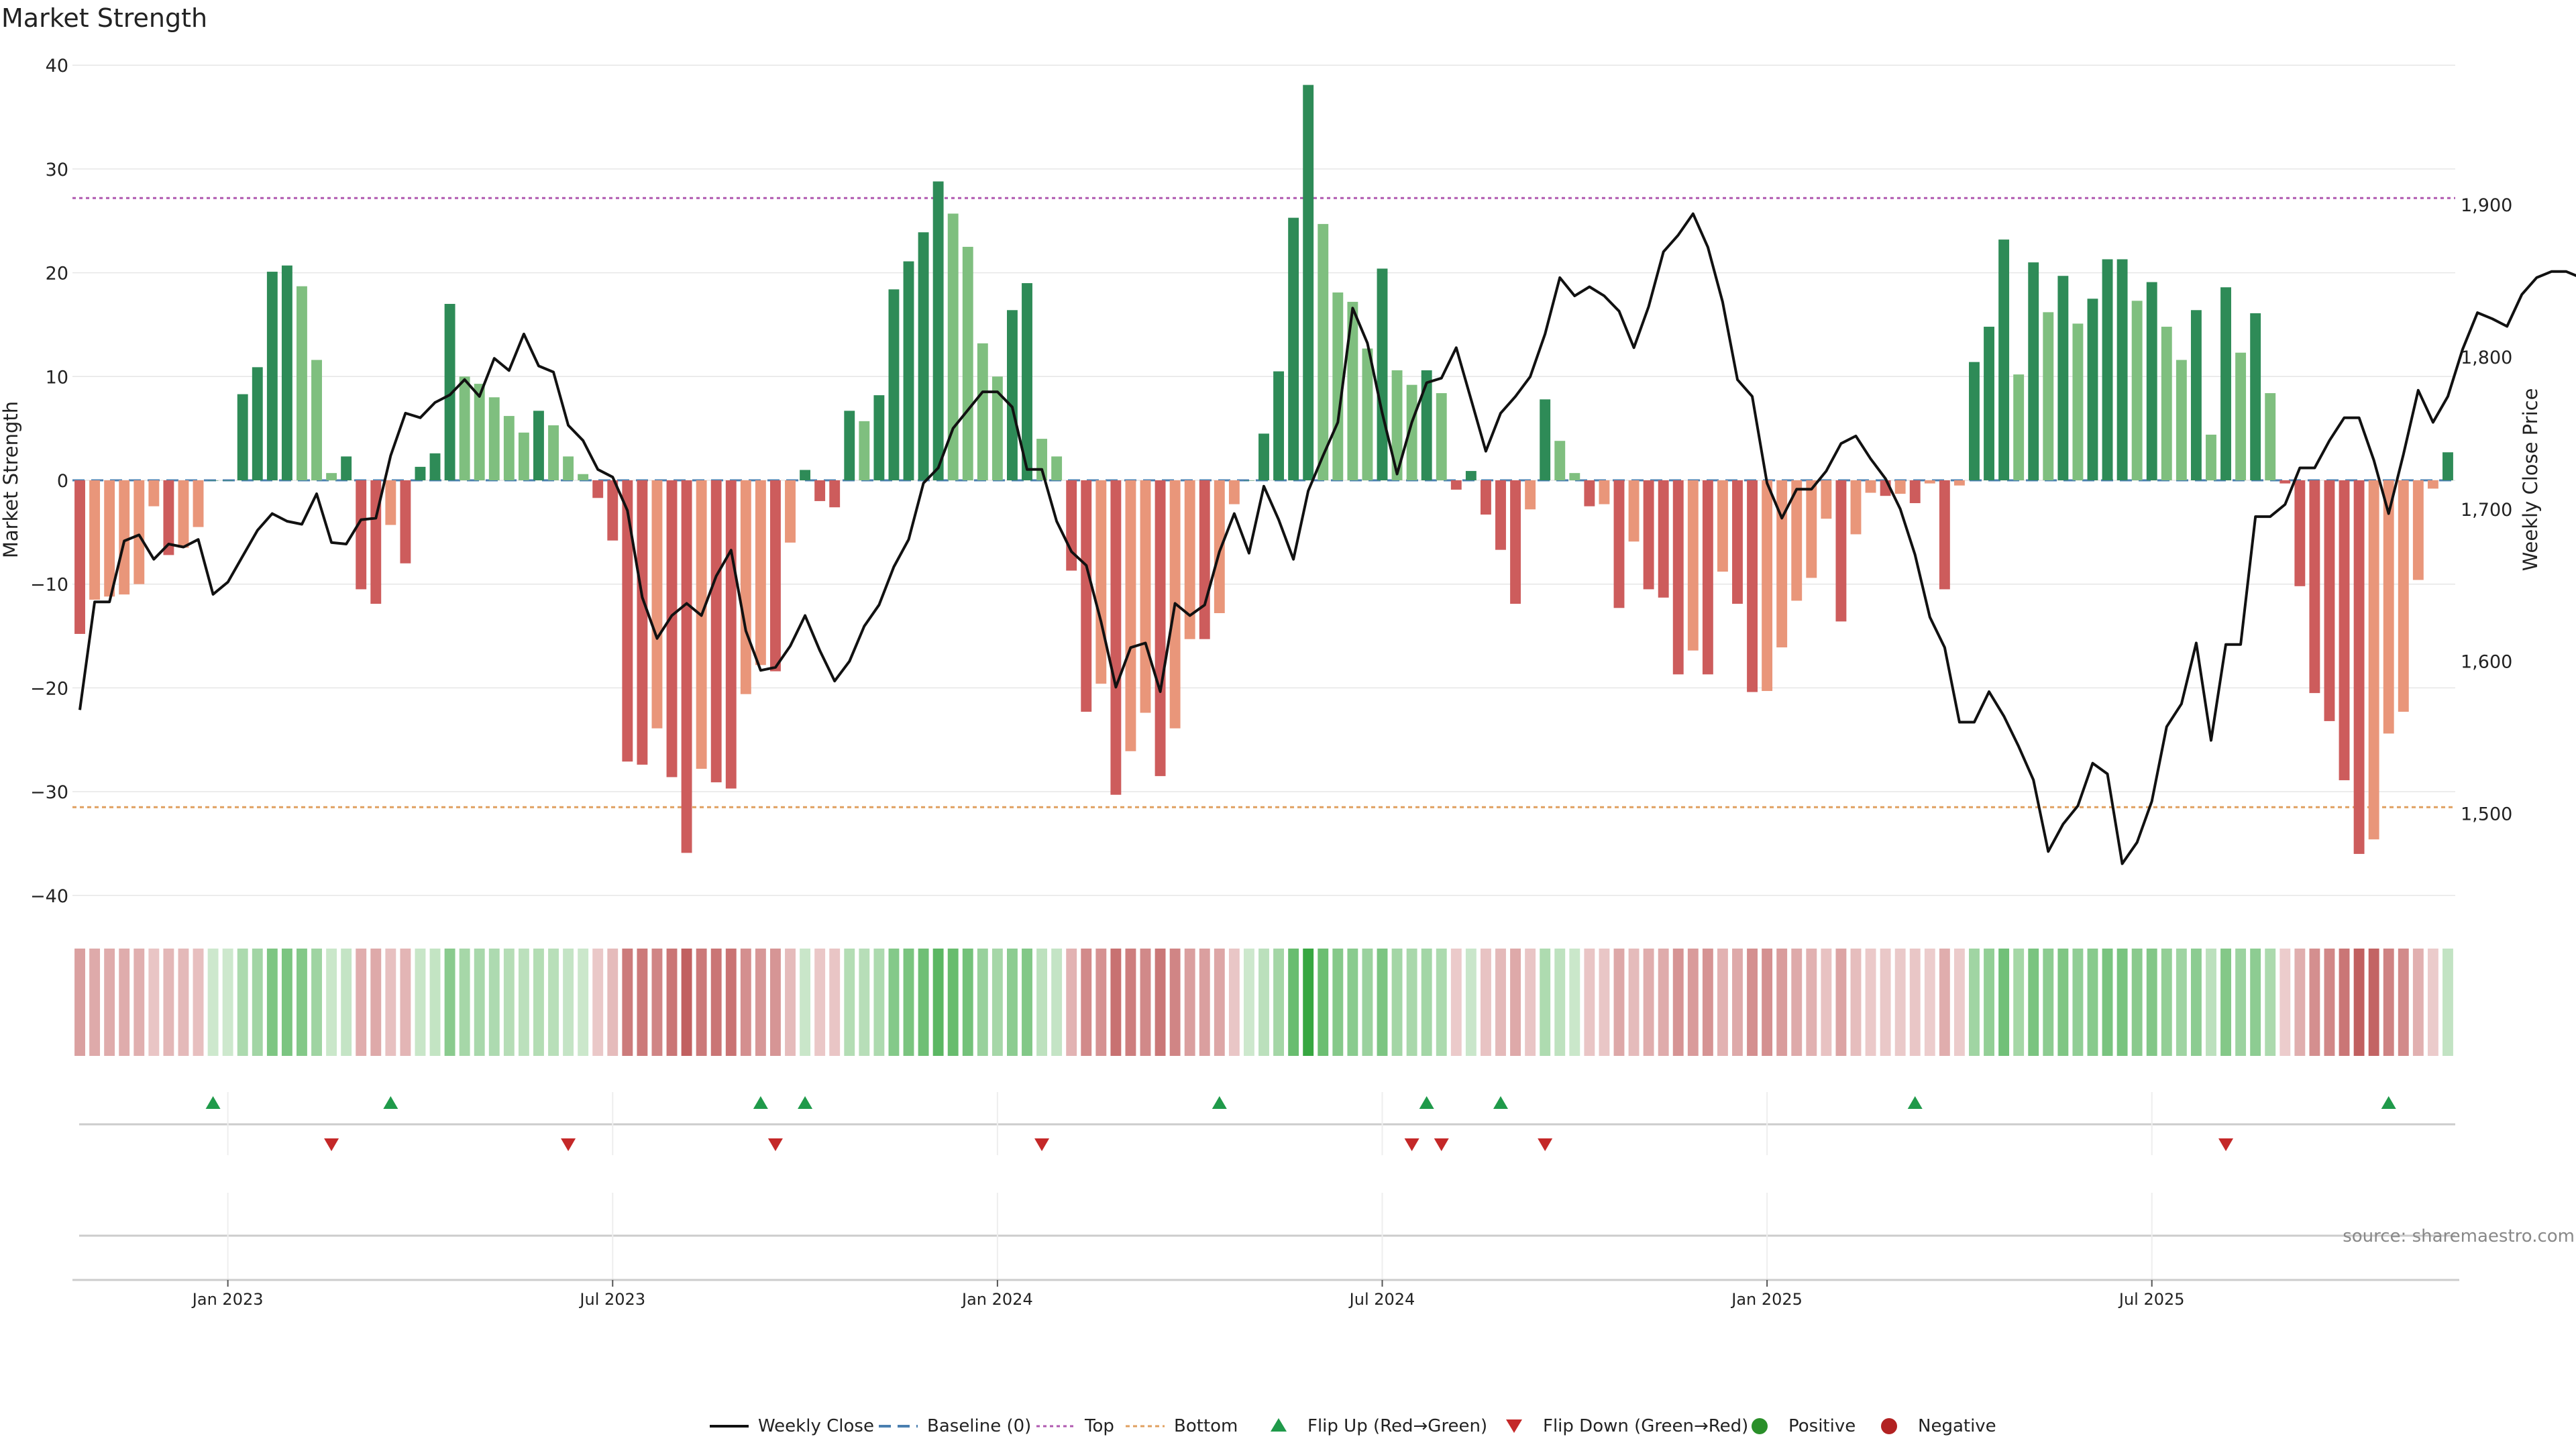  What do you see at coordinates (775, 1144) in the screenshot?
I see `flip-down-marker` at bounding box center [775, 1144].